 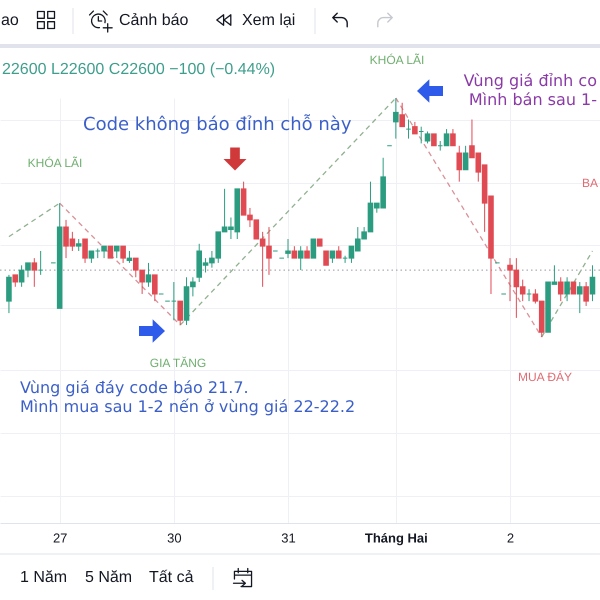 What do you see at coordinates (288, 538) in the screenshot?
I see `x-tick-label: 31` at bounding box center [288, 538].